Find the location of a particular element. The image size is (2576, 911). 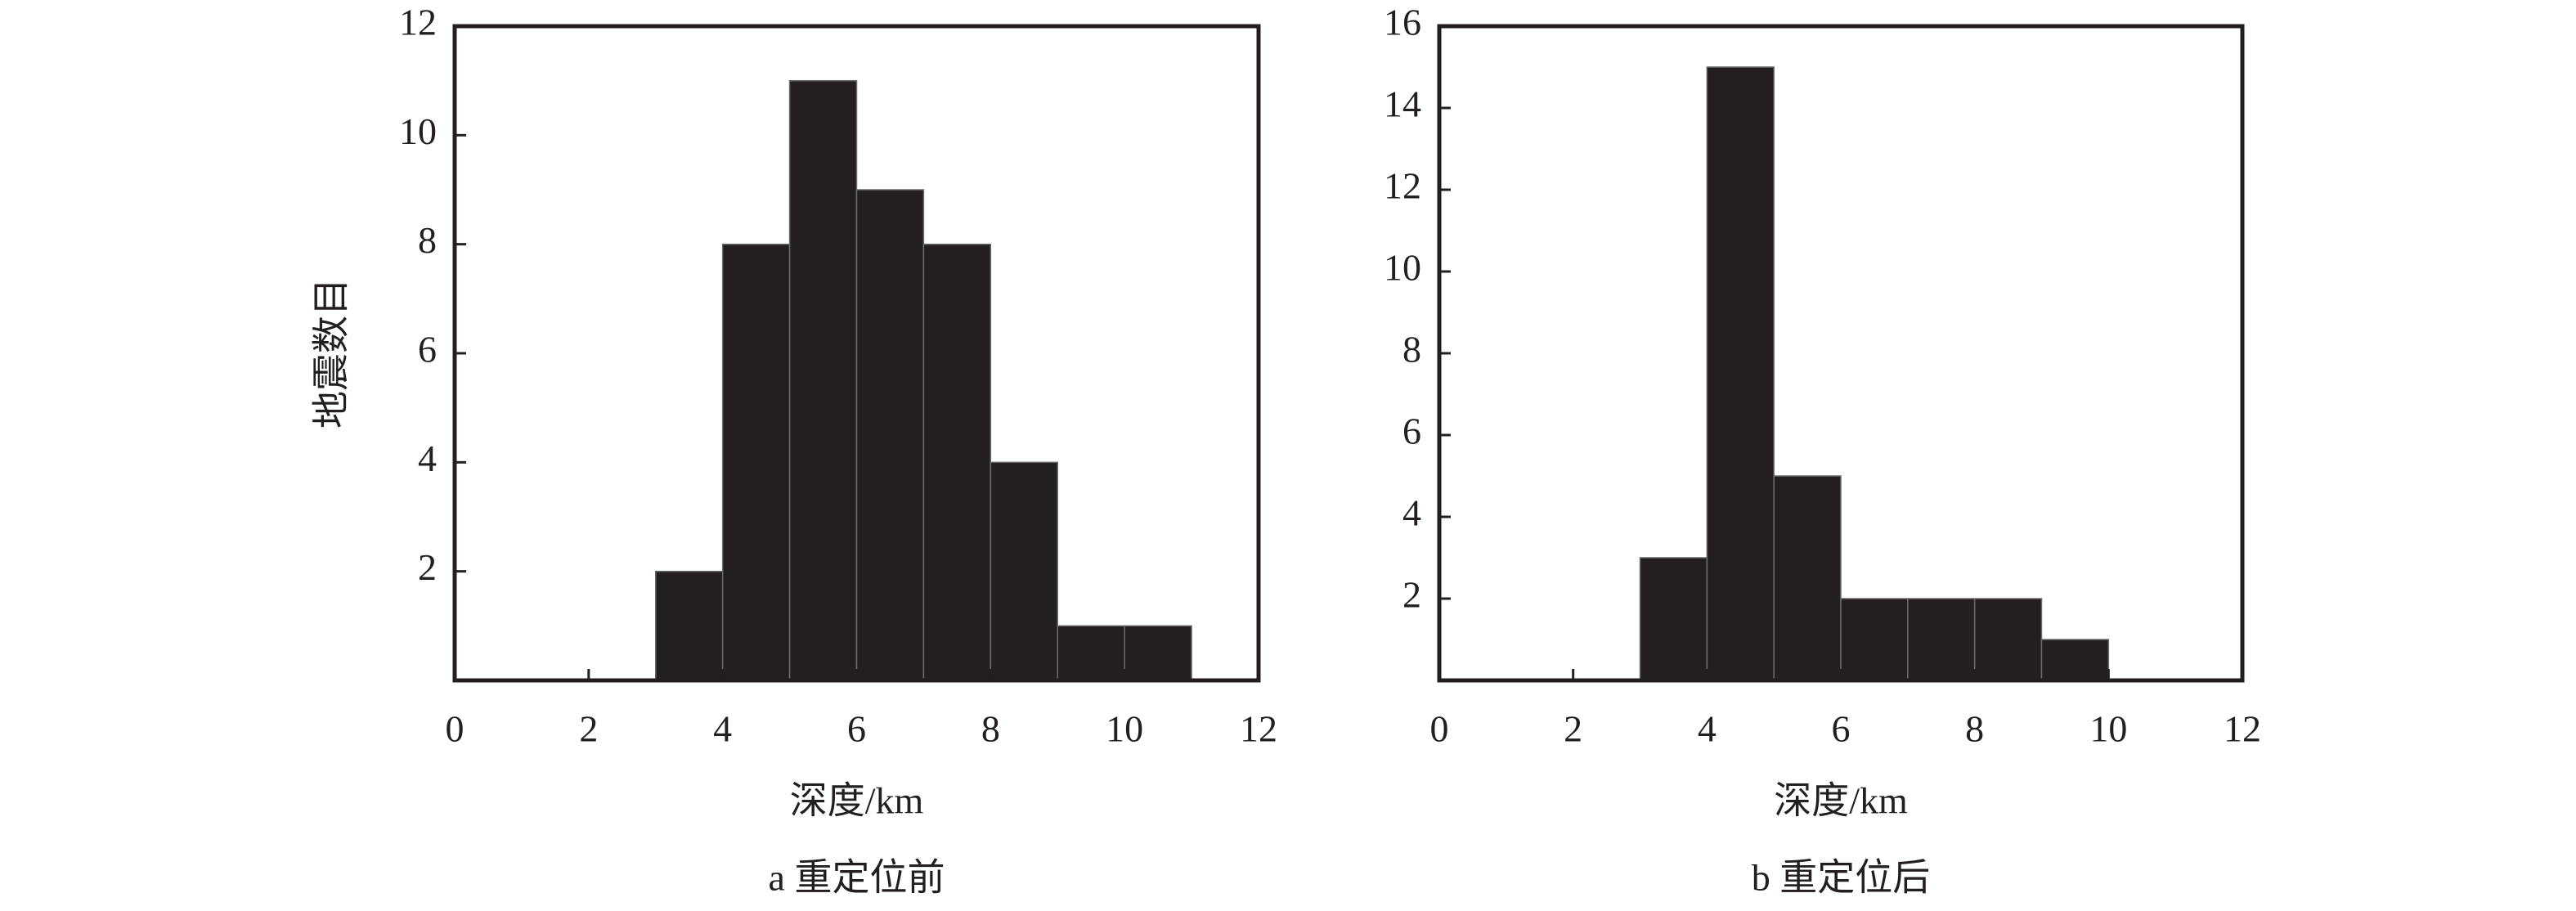

y-tick-label: 14 is located at coordinates (1402, 104).